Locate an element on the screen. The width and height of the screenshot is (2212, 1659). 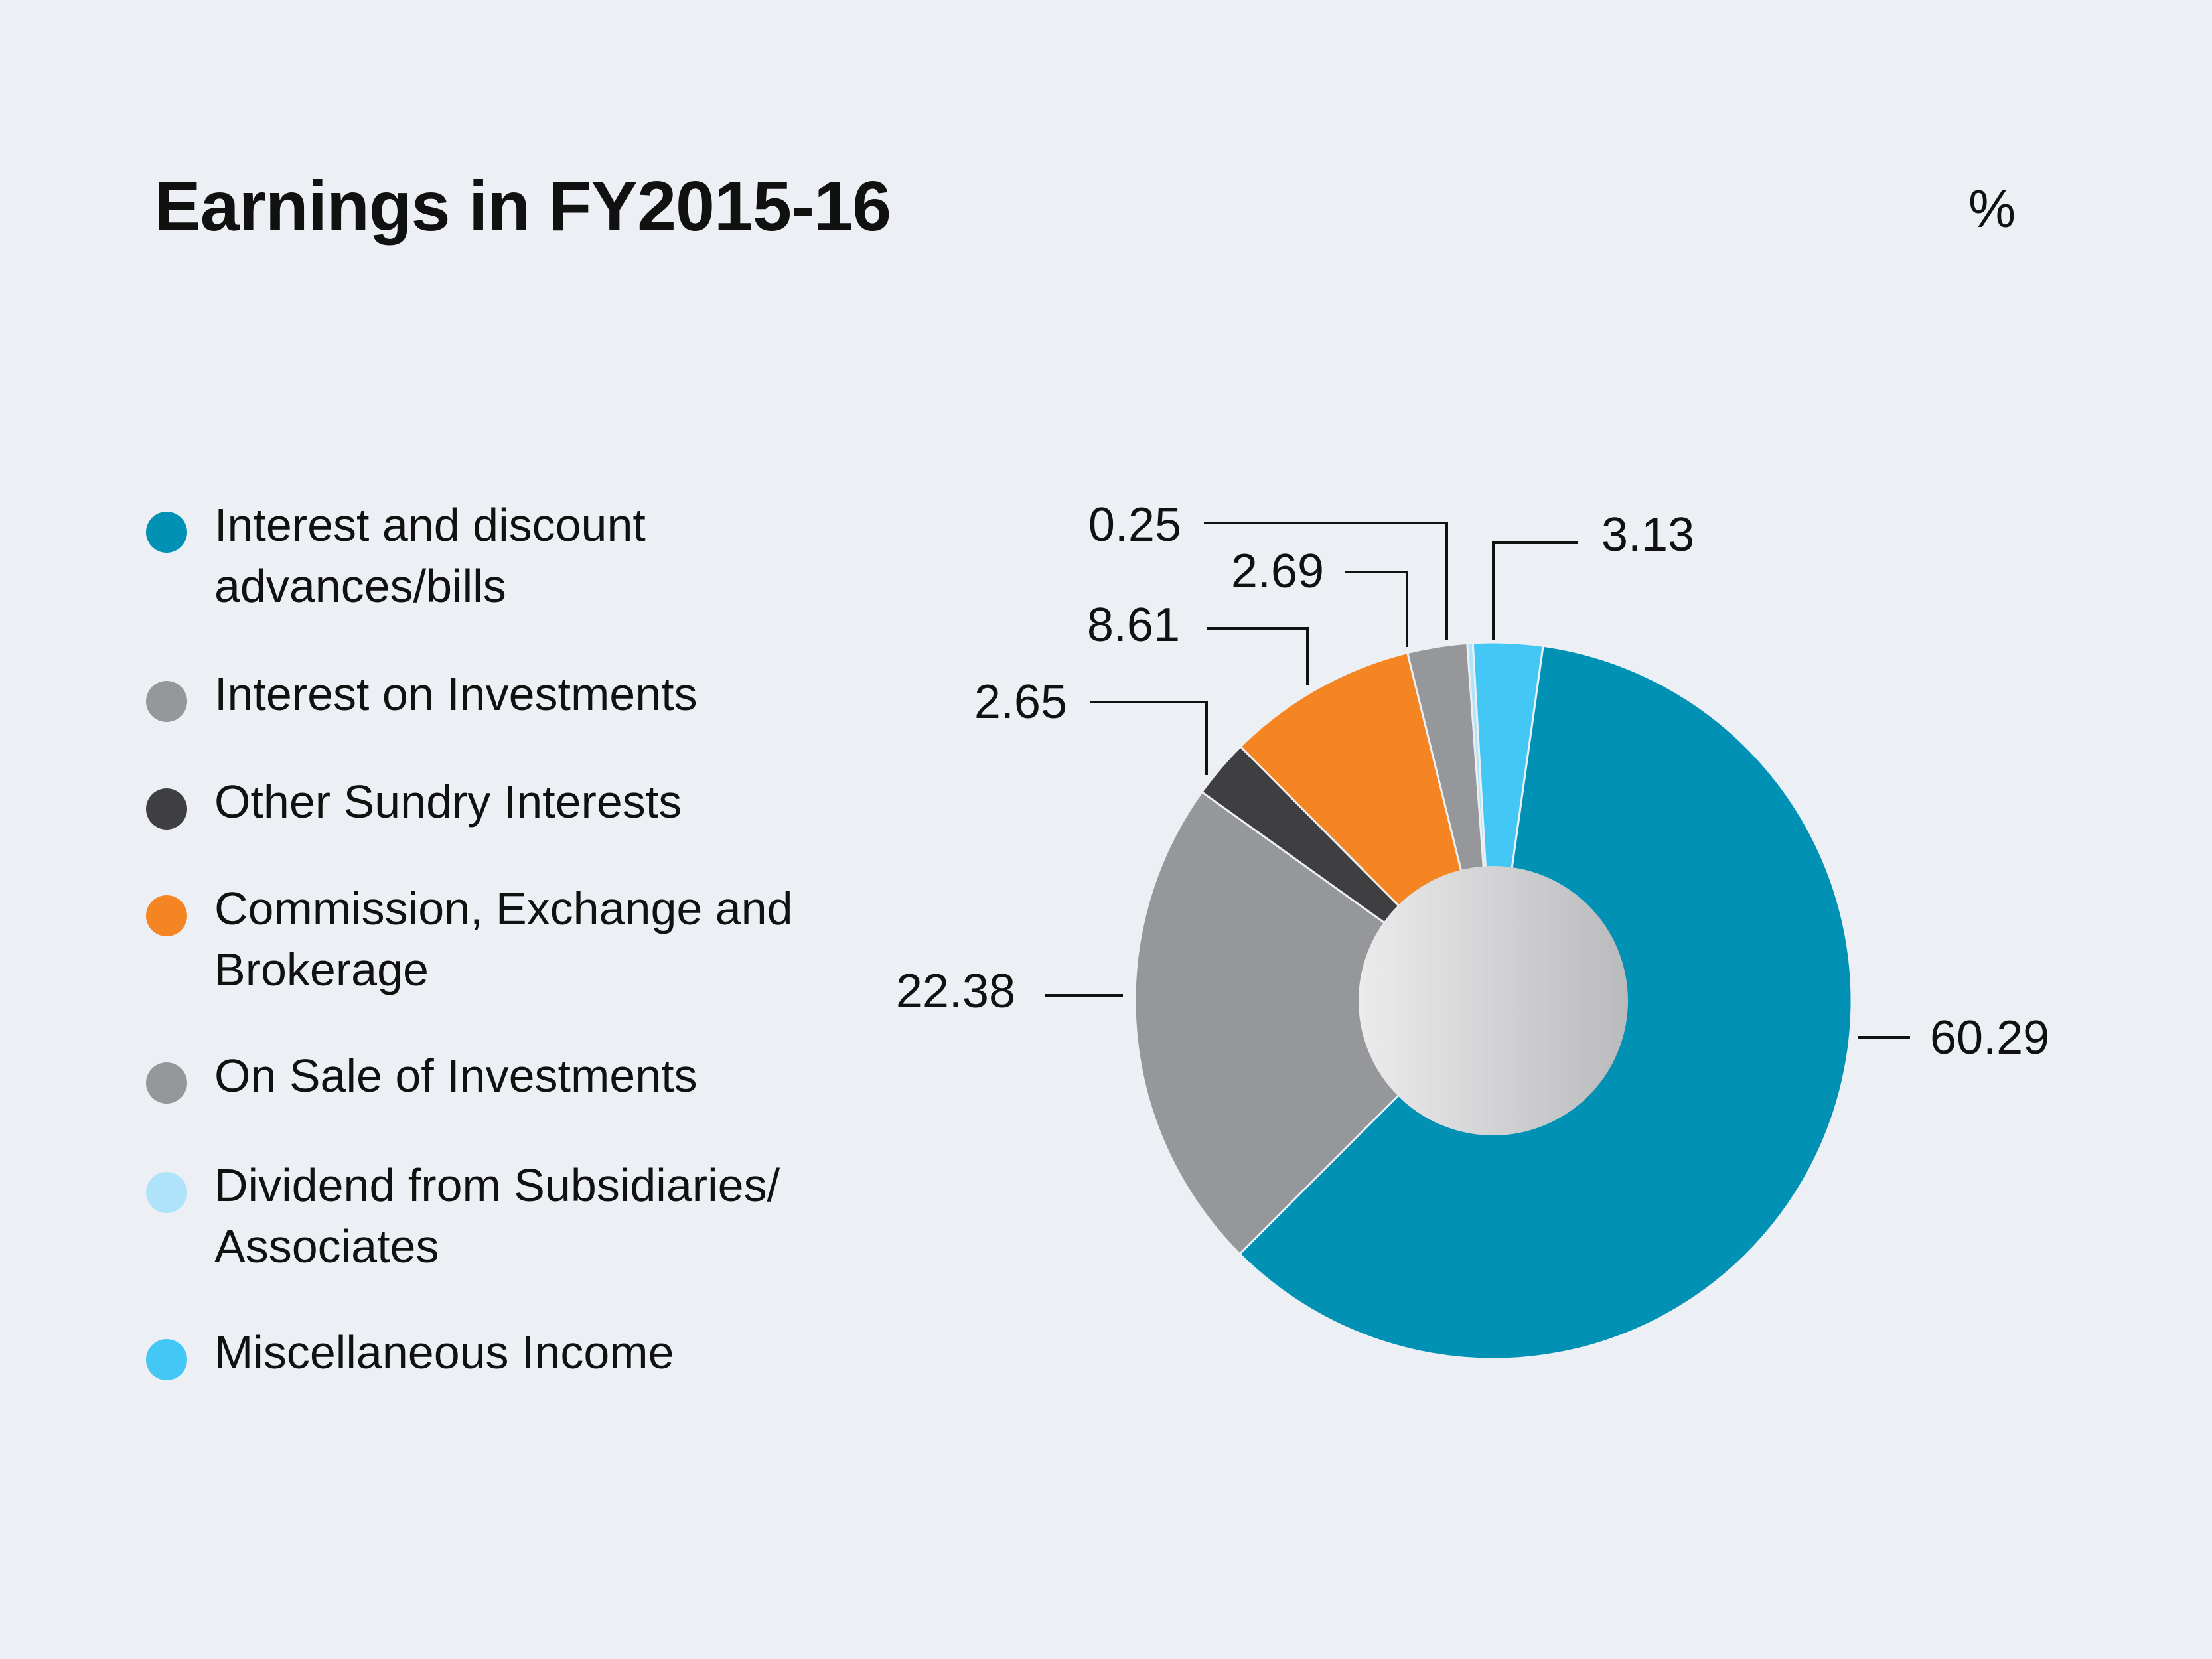
data-label-8-61: 8.61 is located at coordinates (1133, 625).